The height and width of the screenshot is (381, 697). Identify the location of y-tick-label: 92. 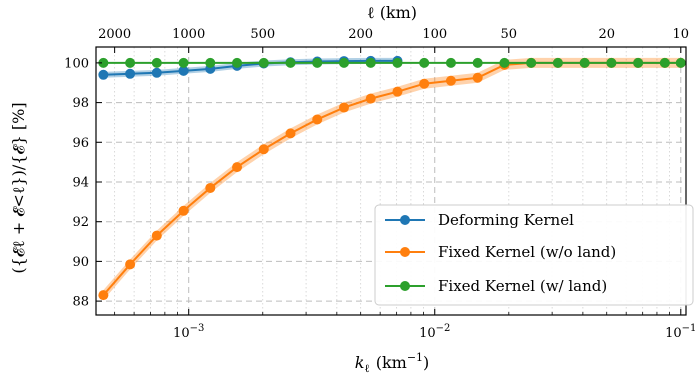
(80, 222).